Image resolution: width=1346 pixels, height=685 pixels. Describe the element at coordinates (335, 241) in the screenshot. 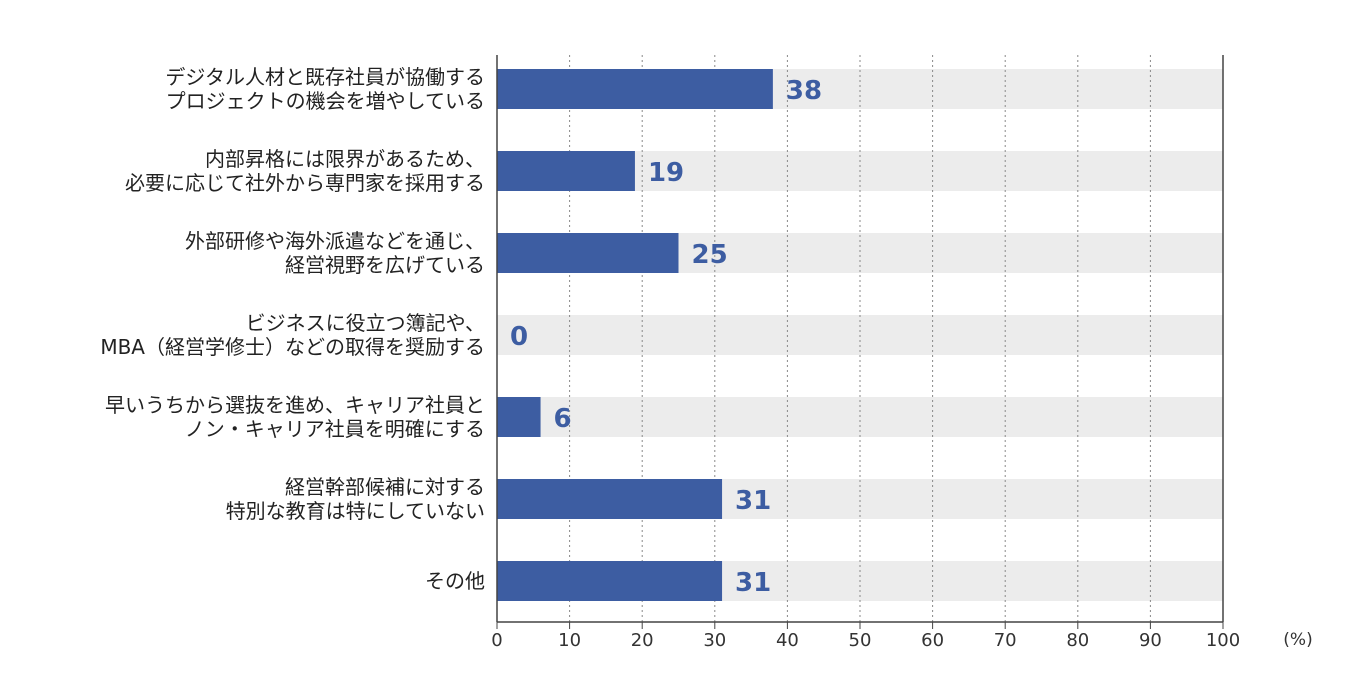

I see `category-label: 外部研修や海外派遣などを通じ、` at that location.